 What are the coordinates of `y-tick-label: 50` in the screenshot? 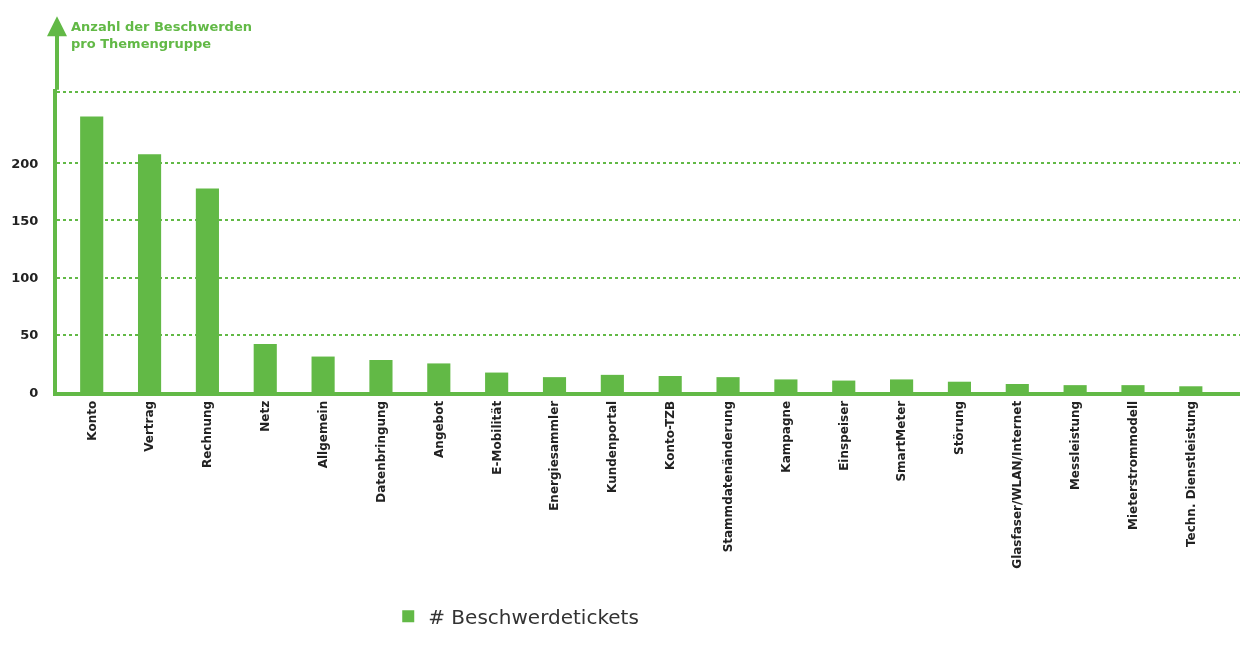 It's located at (29, 335).